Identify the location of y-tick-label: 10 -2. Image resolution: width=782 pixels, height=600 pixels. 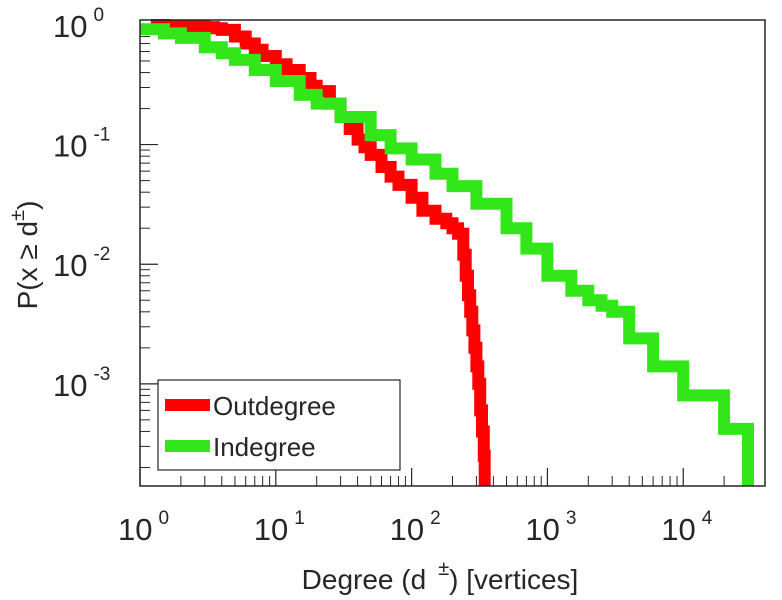
(81, 263).